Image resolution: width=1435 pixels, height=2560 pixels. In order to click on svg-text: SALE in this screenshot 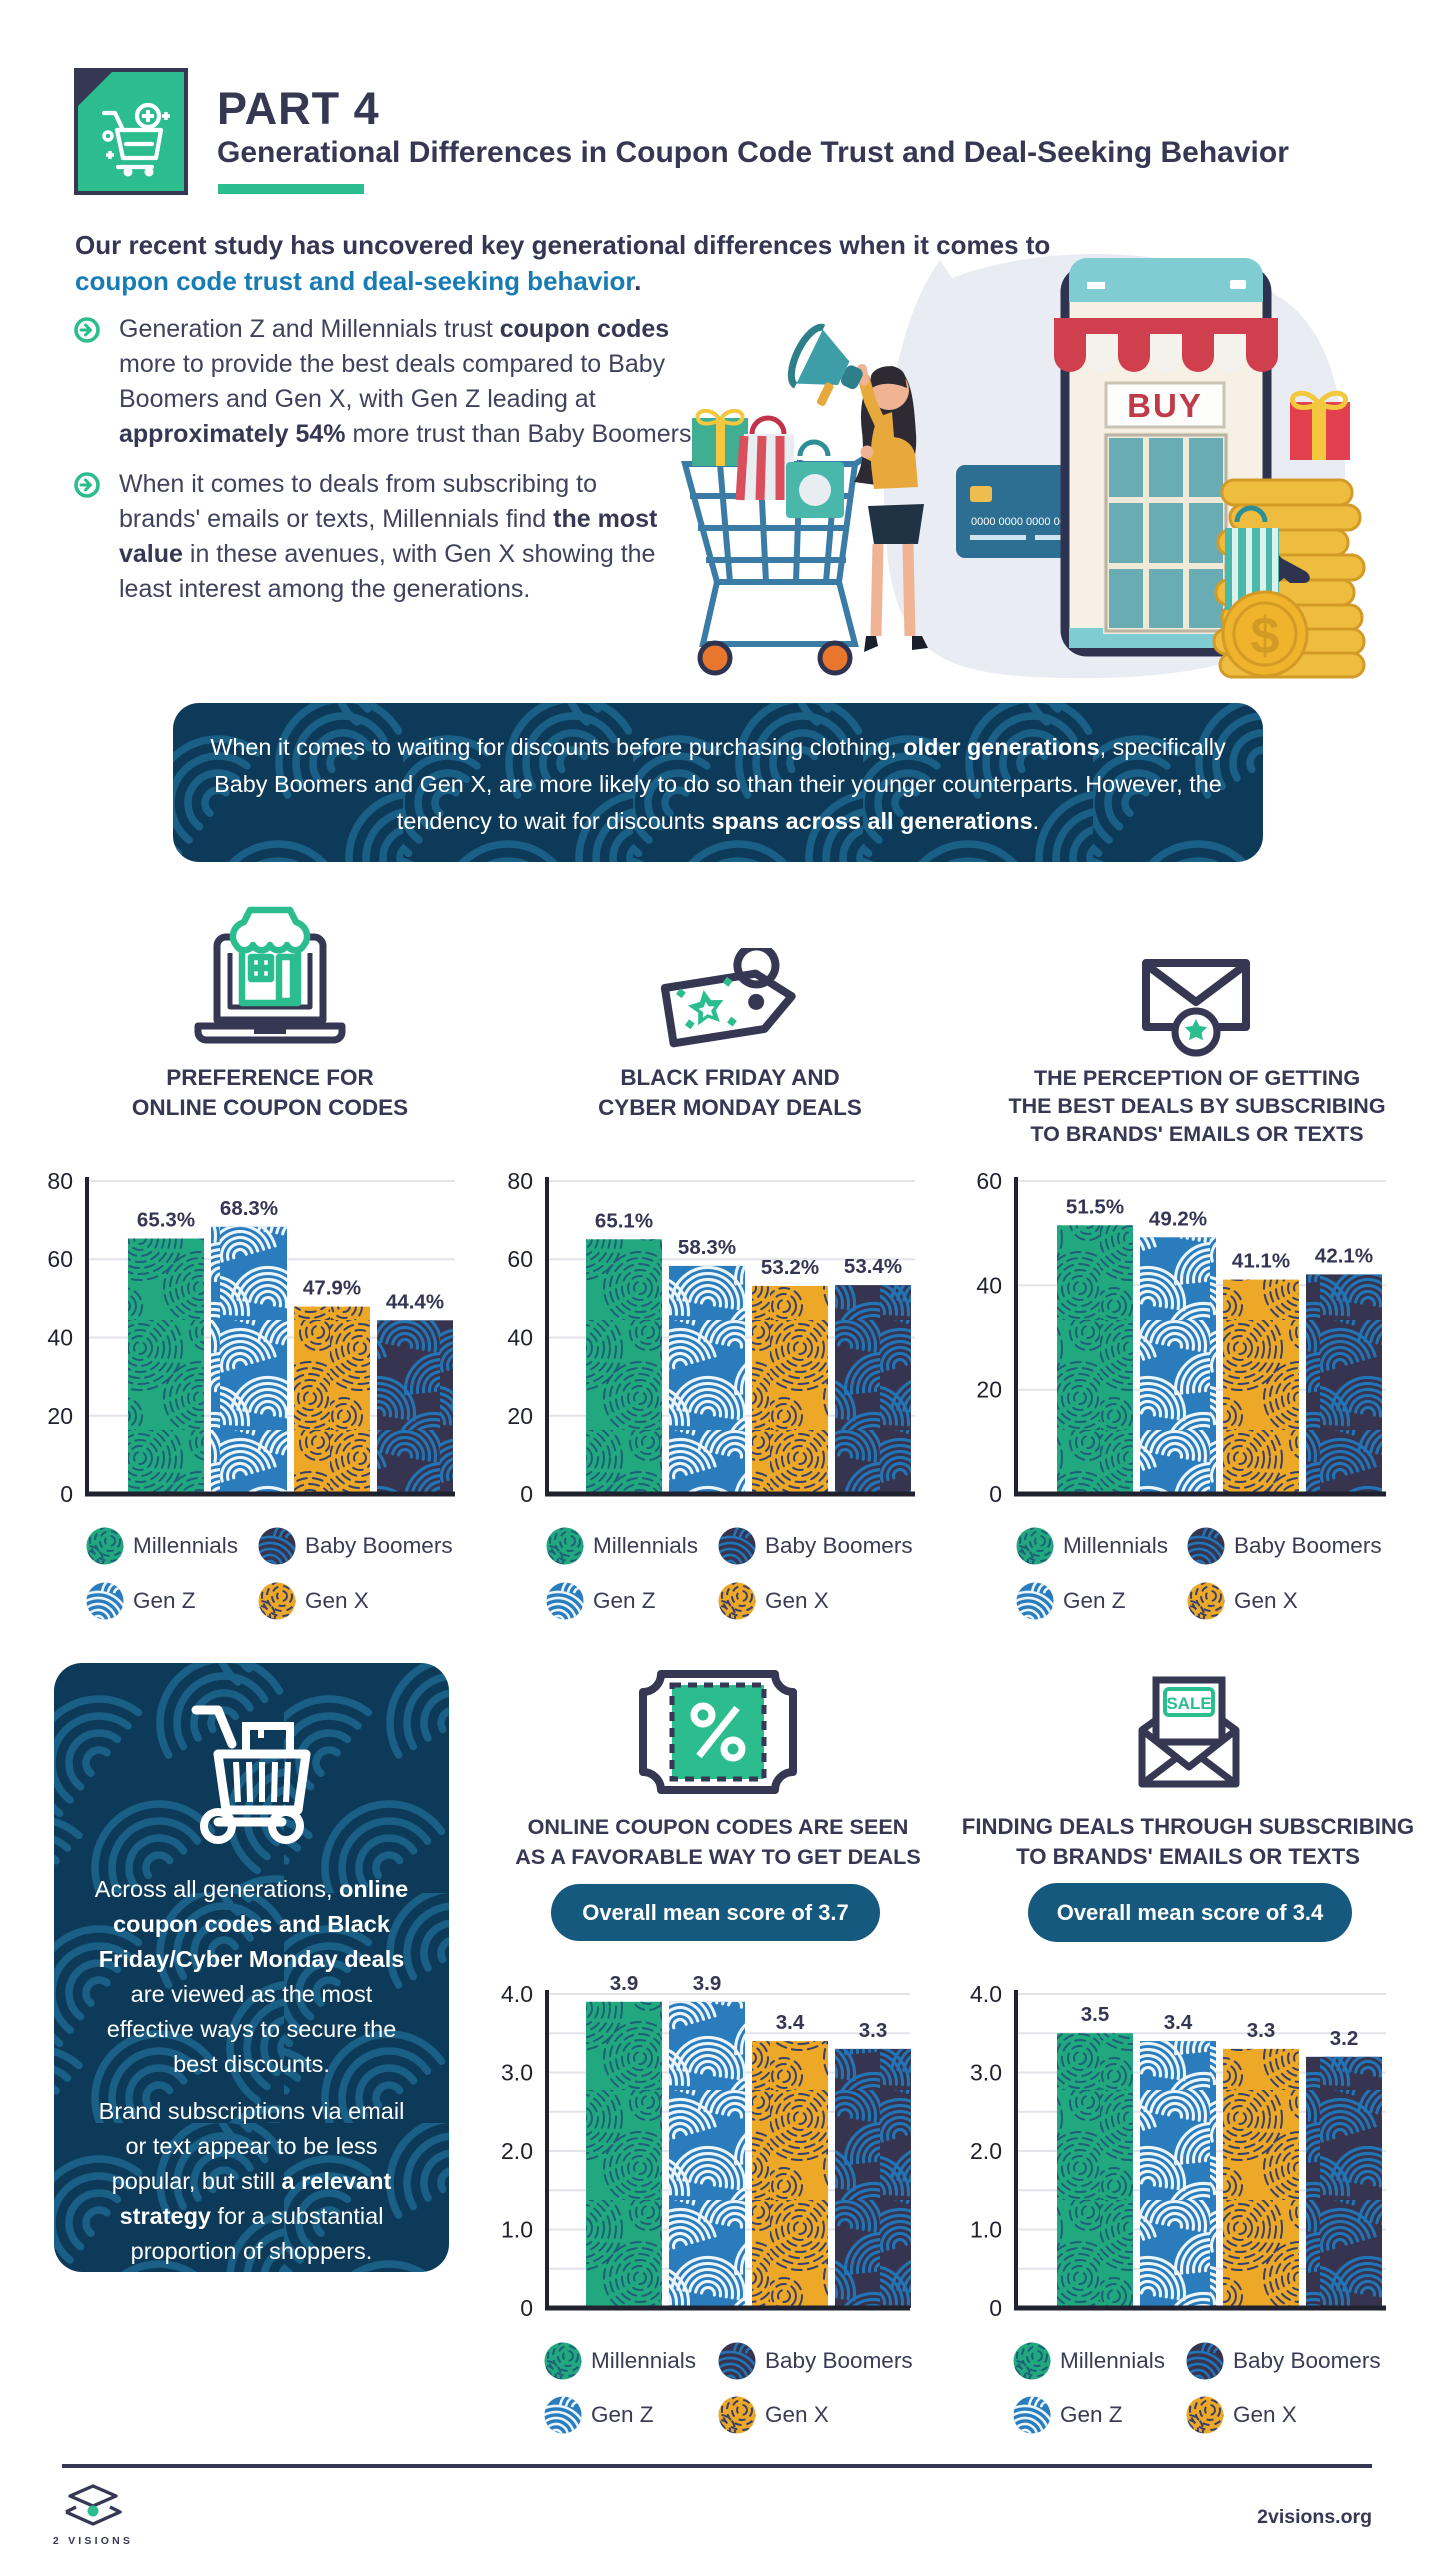, I will do `click(1188, 1703)`.